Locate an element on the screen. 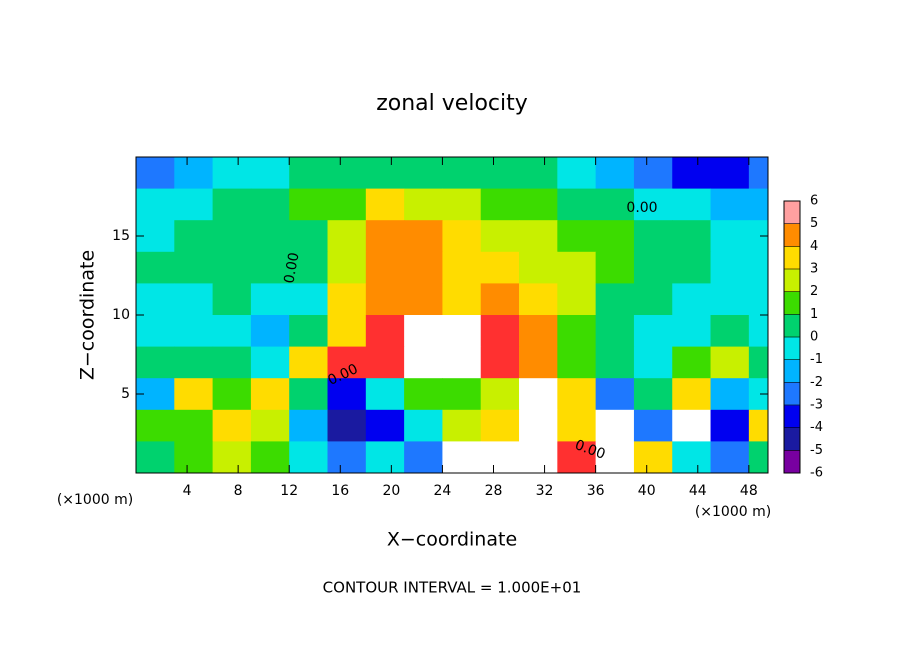 The image size is (904, 658). x-tick-label: 12 is located at coordinates (289, 491).